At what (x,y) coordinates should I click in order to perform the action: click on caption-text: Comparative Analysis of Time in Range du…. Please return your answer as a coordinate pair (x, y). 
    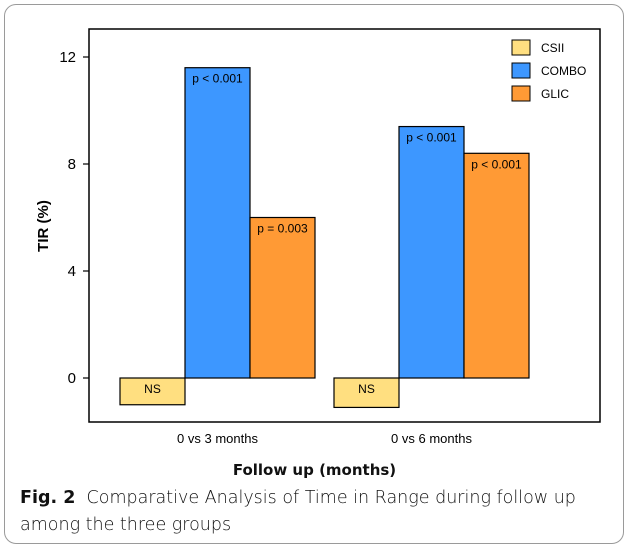
    Looking at the image, I should click on (298, 511).